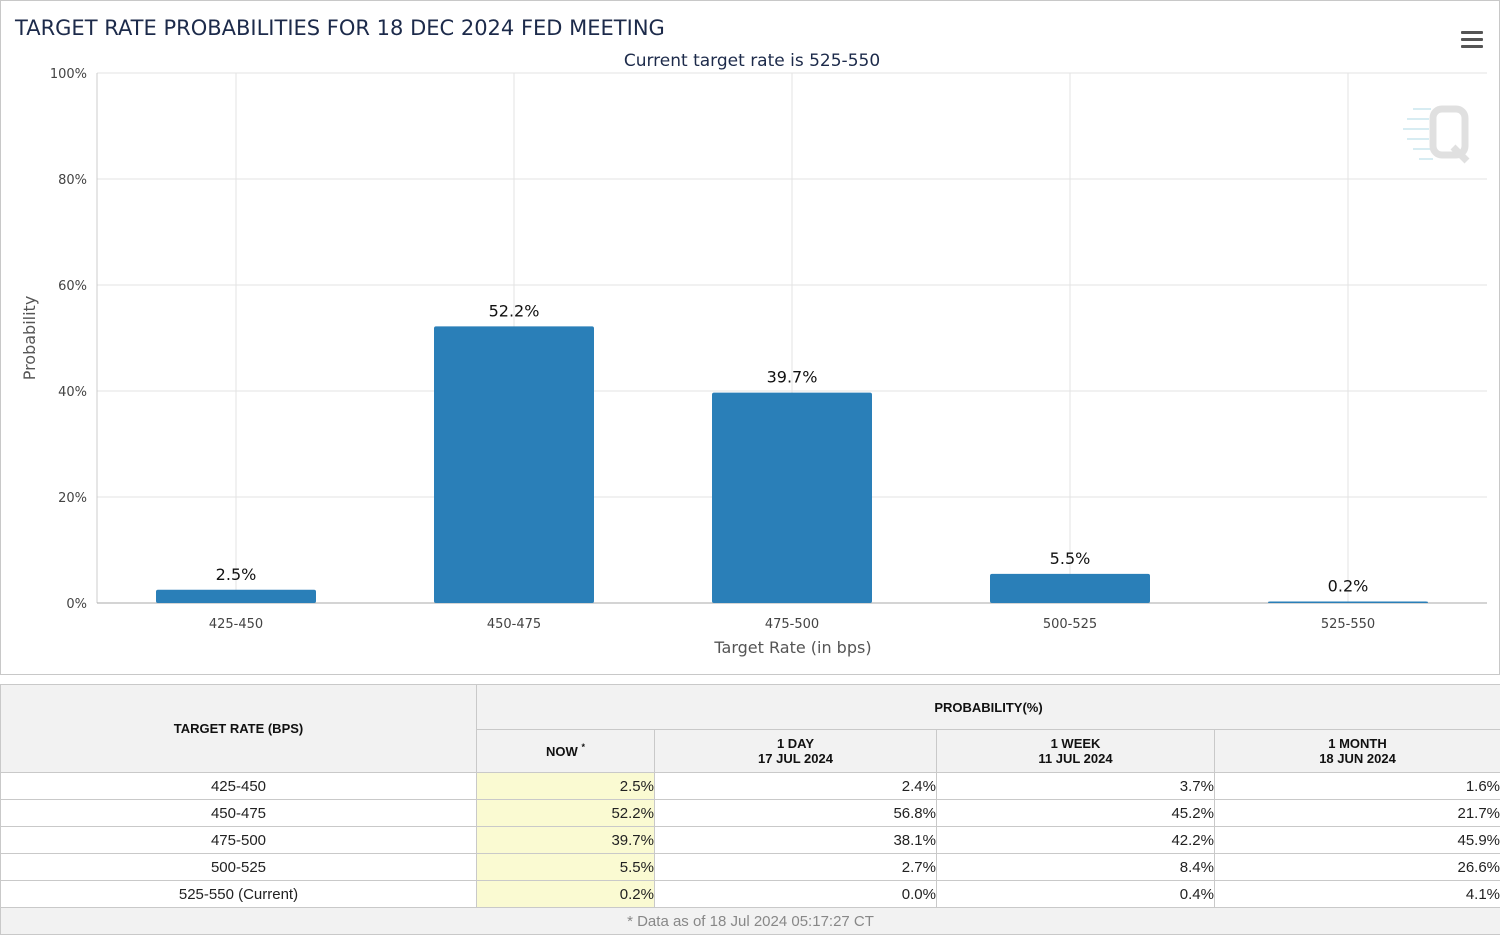 Image resolution: width=1500 pixels, height=937 pixels. I want to click on col-header-1-month-label: 1 MONTH, so click(1357, 743).